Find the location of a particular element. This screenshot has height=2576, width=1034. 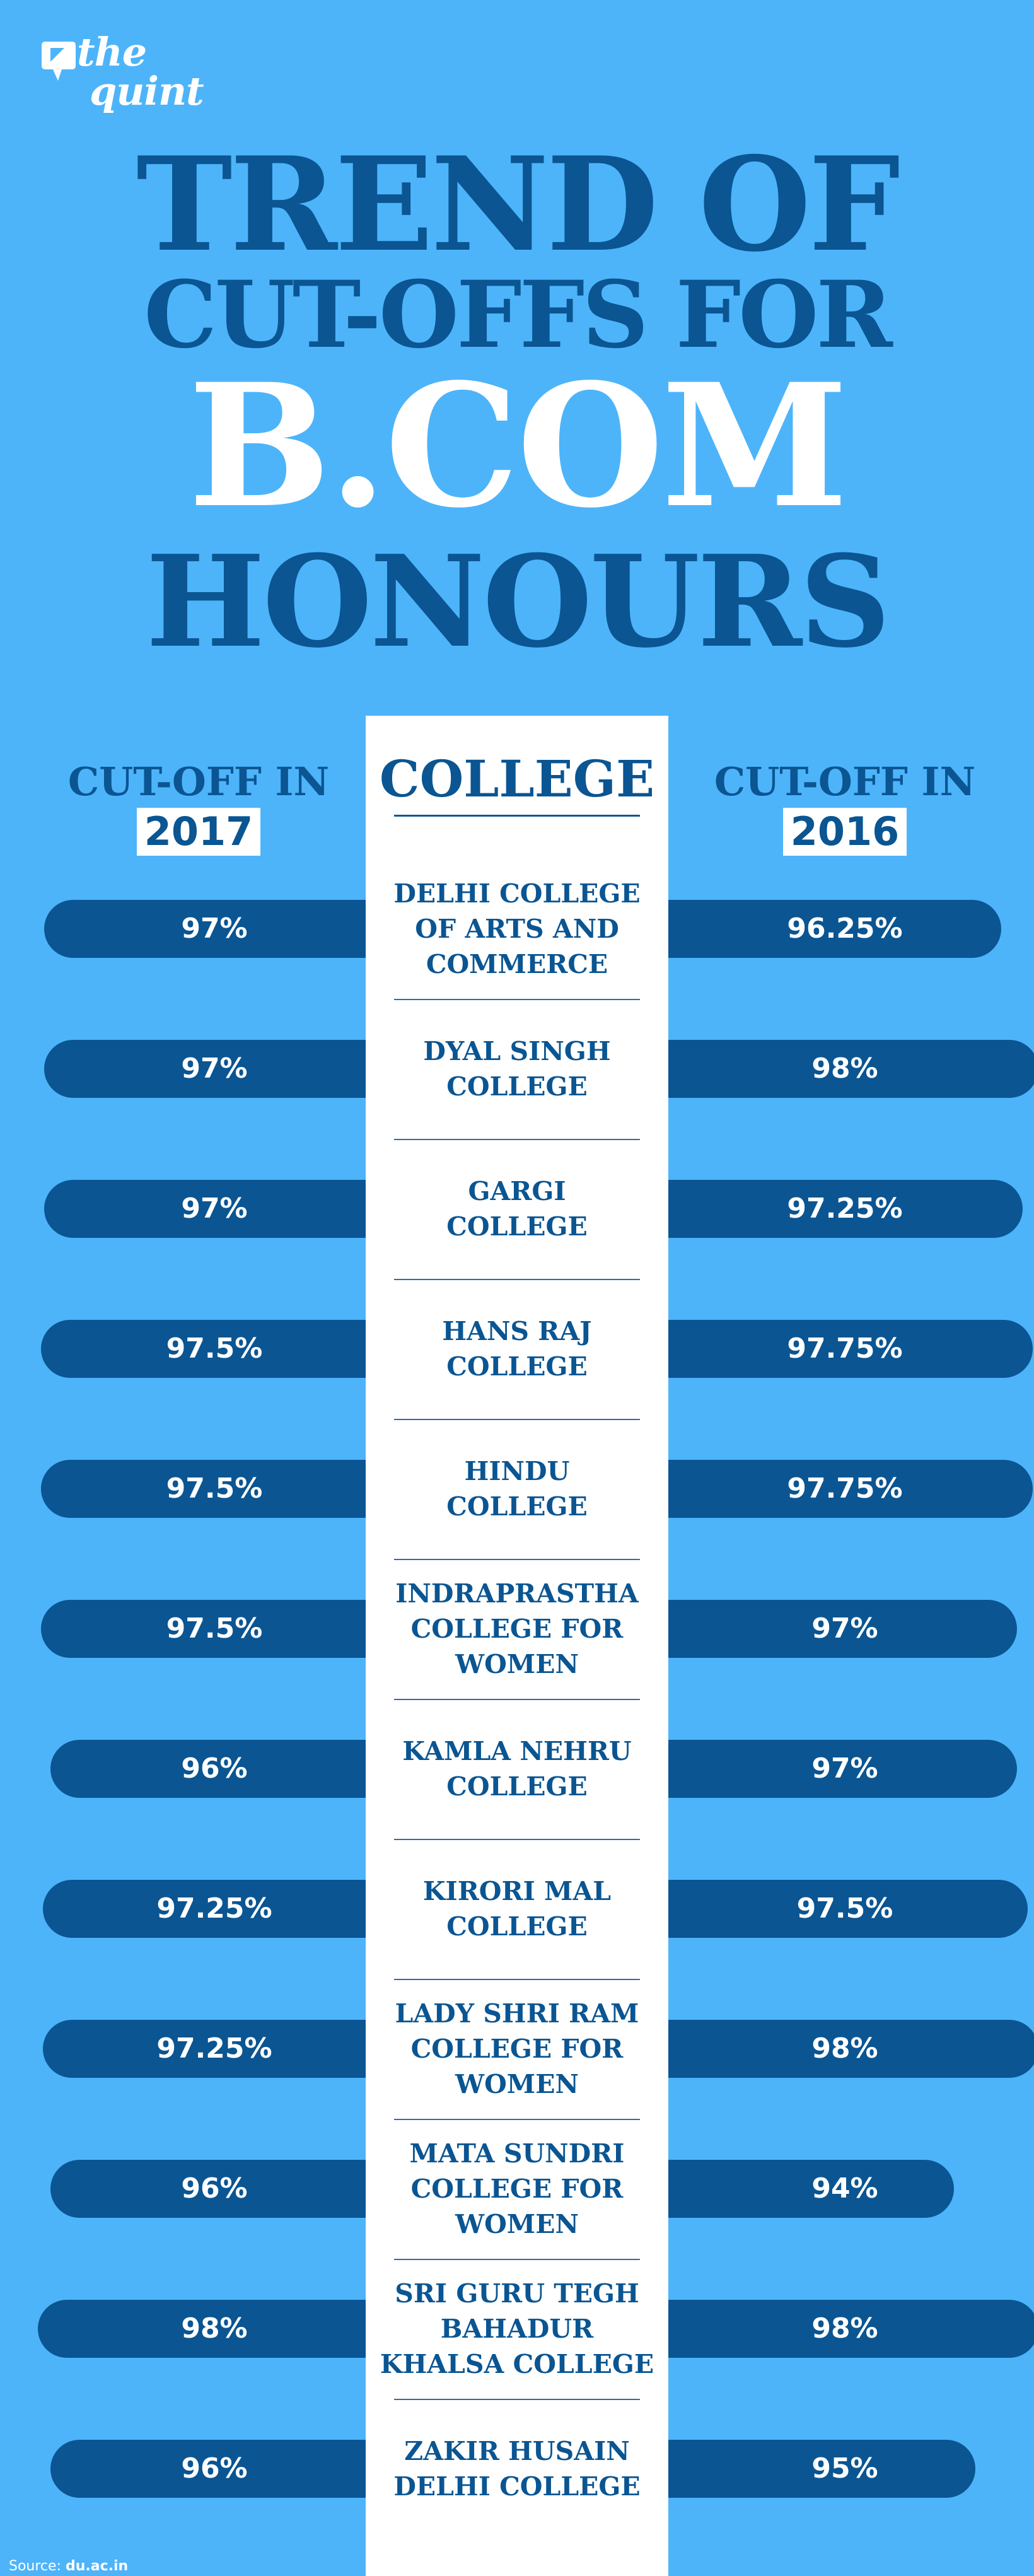

brand-line-2: quint is located at coordinates (147, 91).